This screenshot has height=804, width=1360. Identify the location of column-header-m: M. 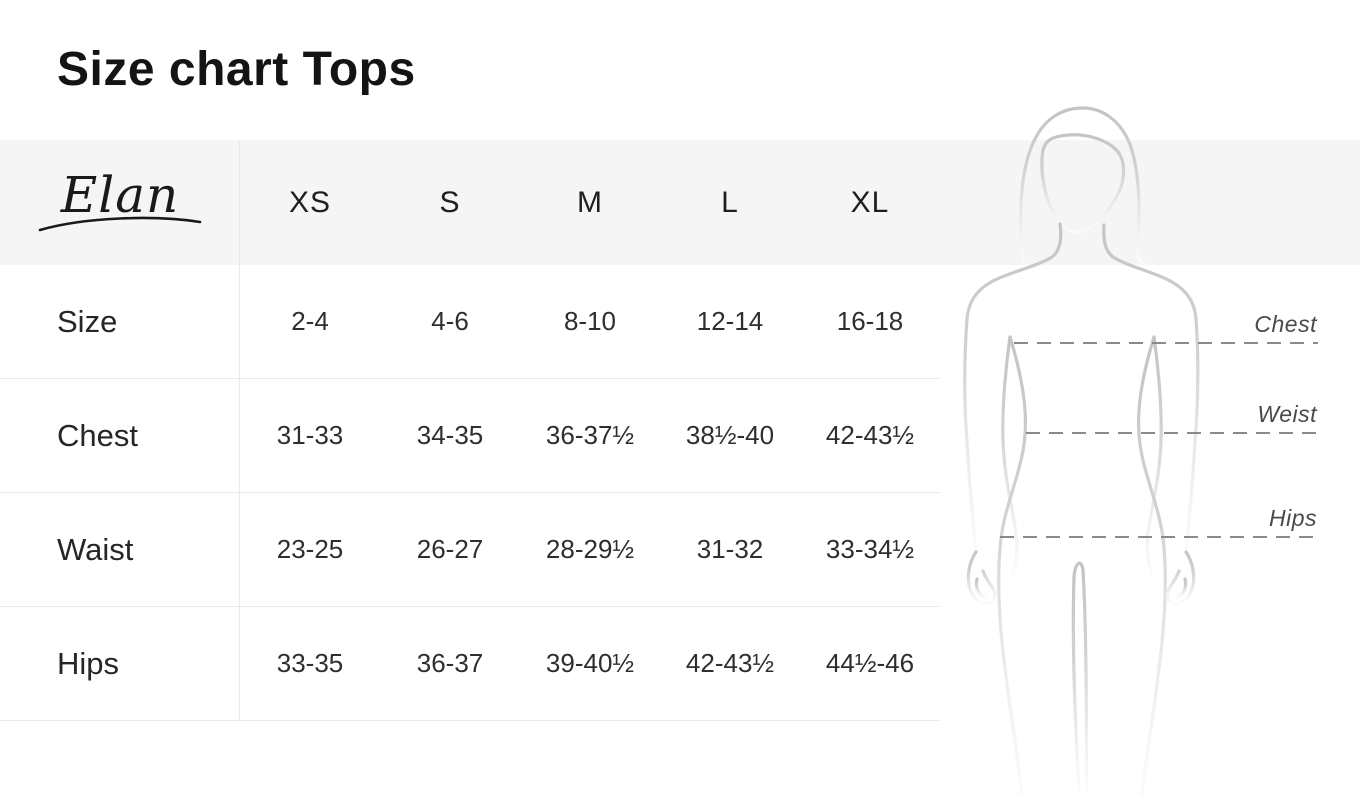
(590, 202).